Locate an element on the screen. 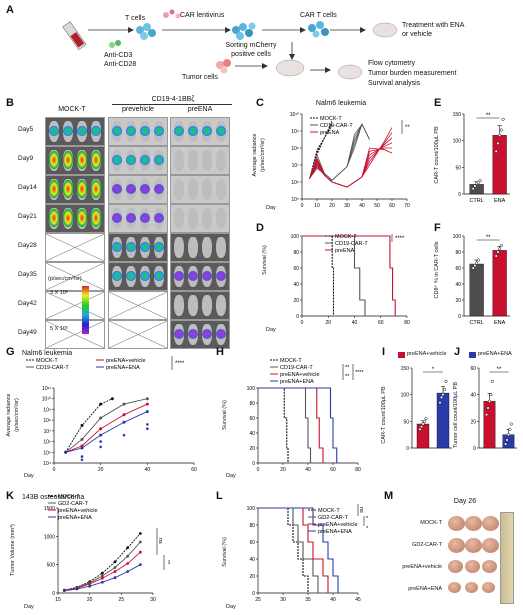  preena-vehicle-curve is located at coordinates (291, 425).